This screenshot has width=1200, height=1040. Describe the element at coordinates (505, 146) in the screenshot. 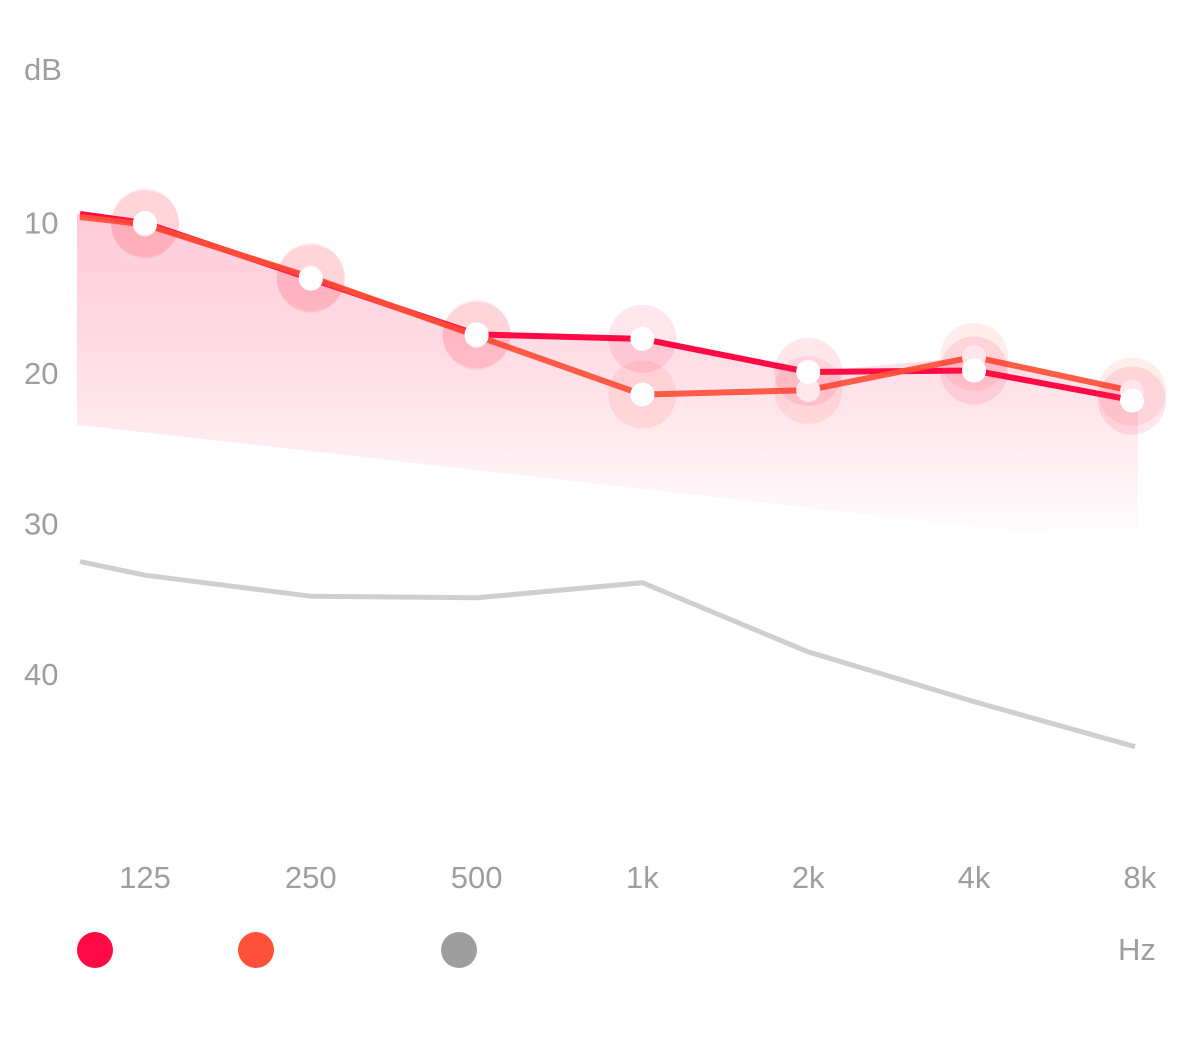

I see `grid-lines` at that location.